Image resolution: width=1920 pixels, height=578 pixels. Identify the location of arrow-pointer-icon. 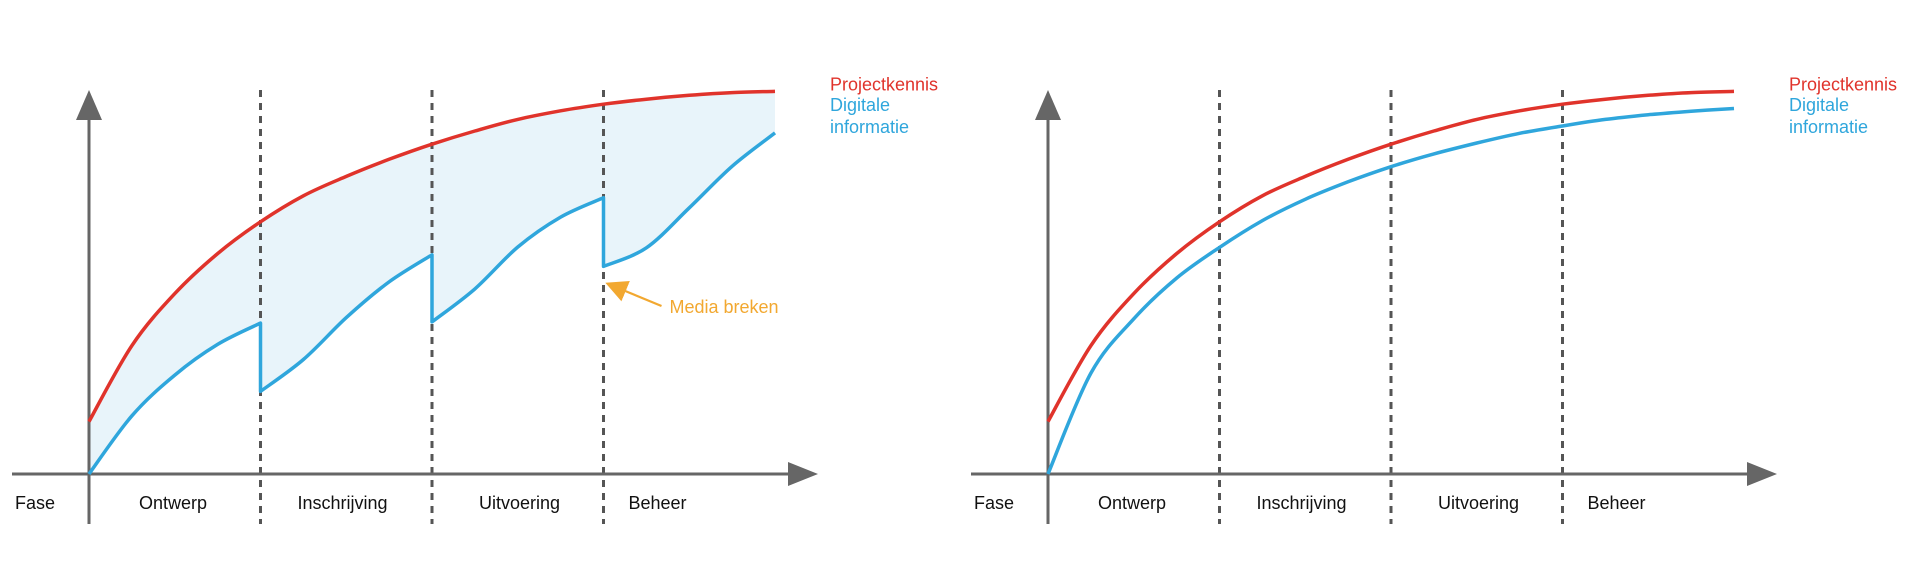
(633, 294).